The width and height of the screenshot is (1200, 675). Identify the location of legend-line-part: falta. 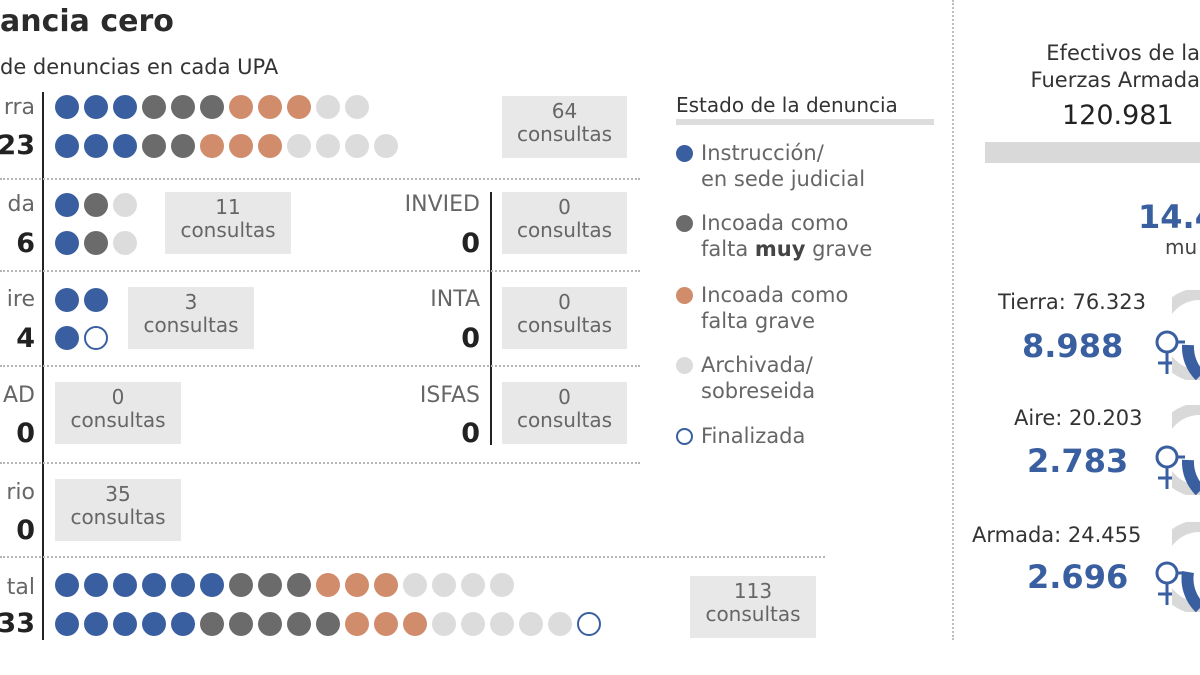
(728, 249).